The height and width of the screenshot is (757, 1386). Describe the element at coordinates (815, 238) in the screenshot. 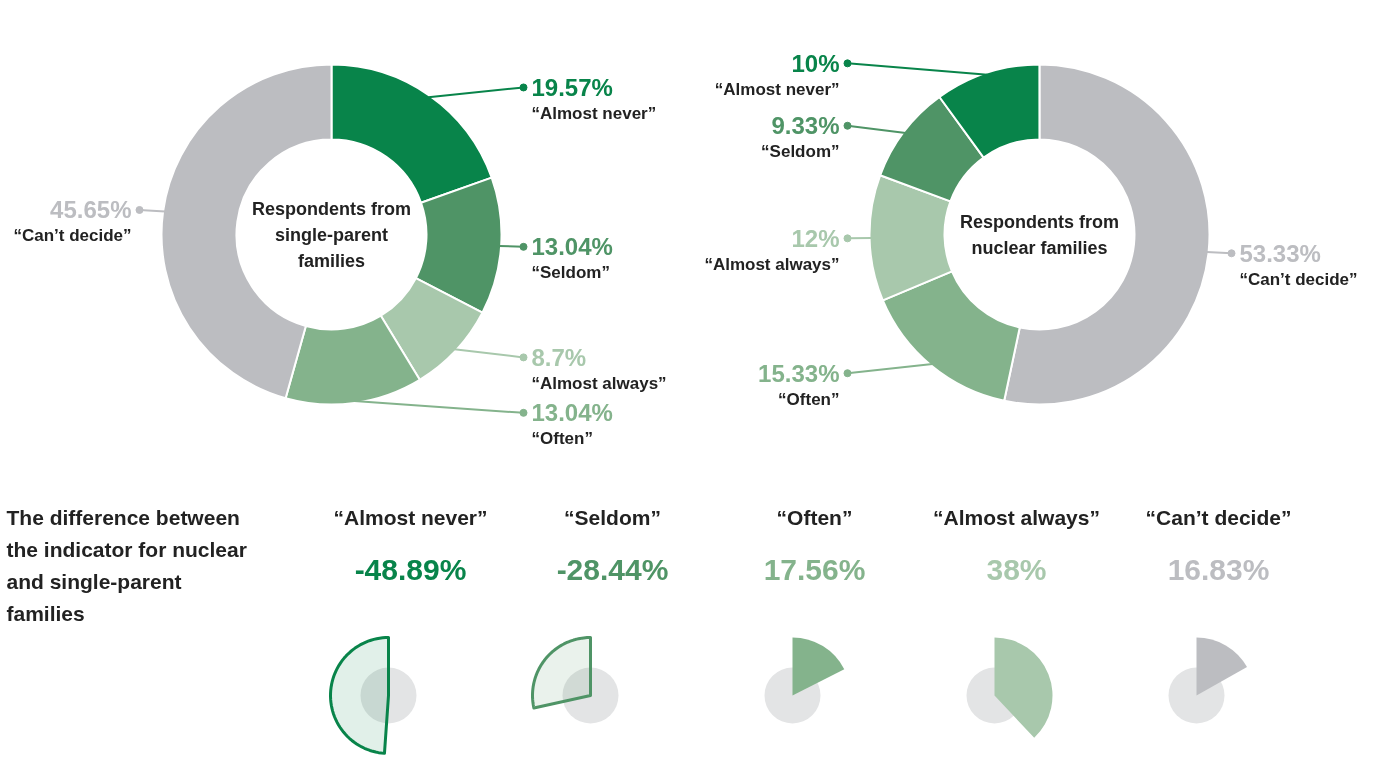

I see `data-label: 12%` at that location.